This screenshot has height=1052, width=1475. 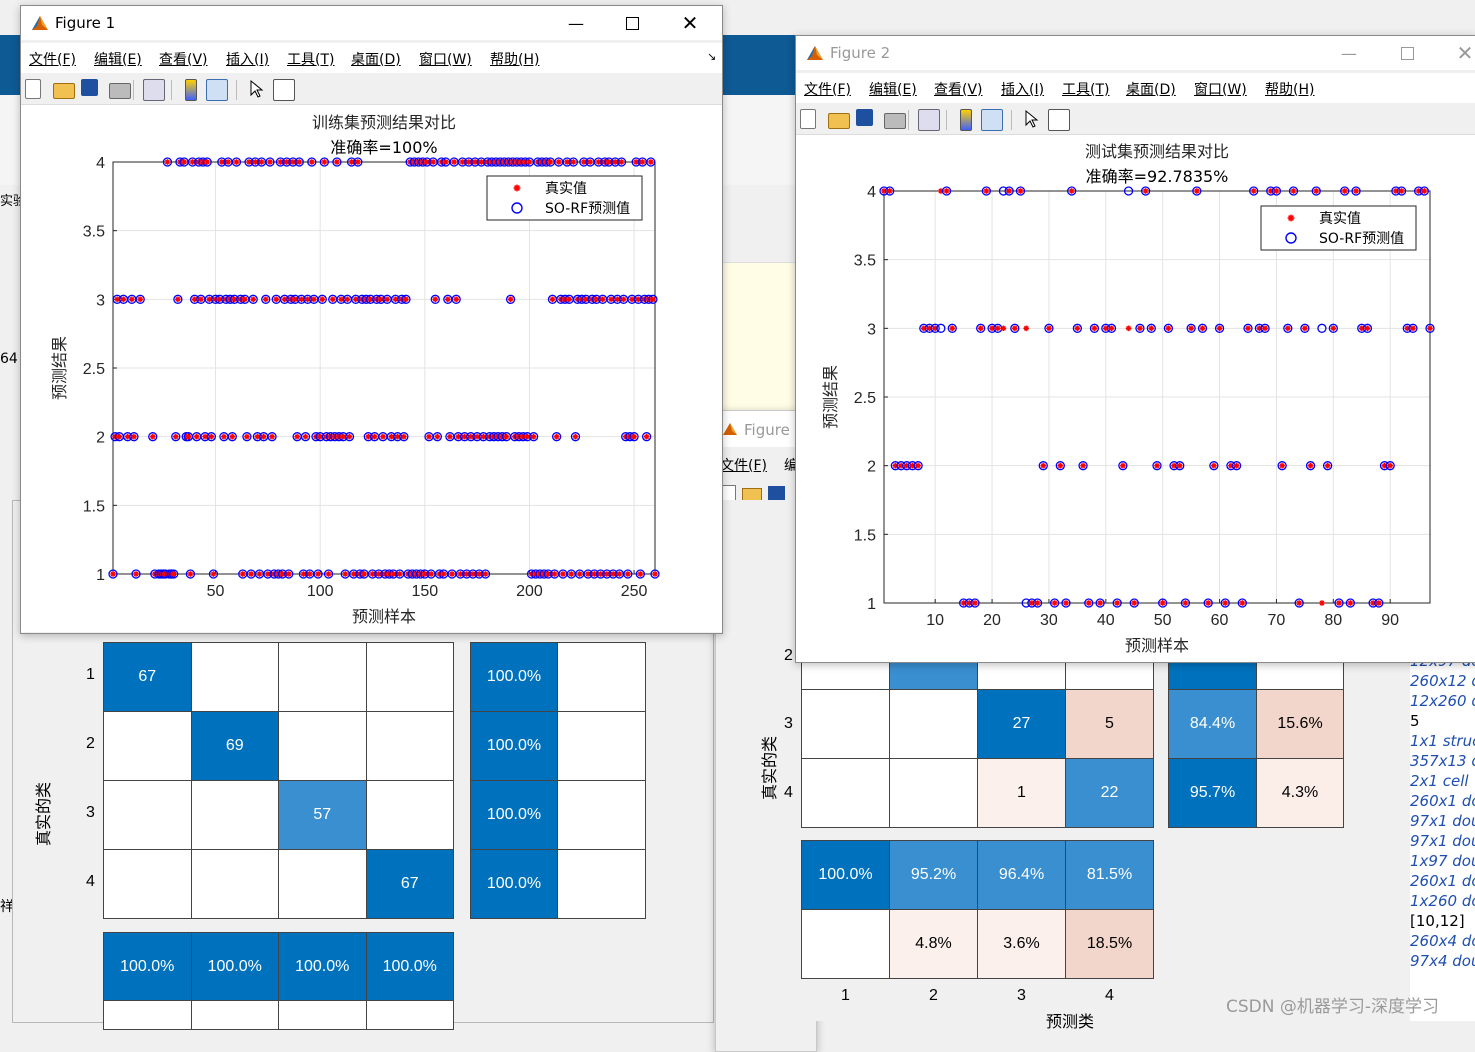 I want to click on undock-arrow-icon: ↘, so click(x=712, y=56).